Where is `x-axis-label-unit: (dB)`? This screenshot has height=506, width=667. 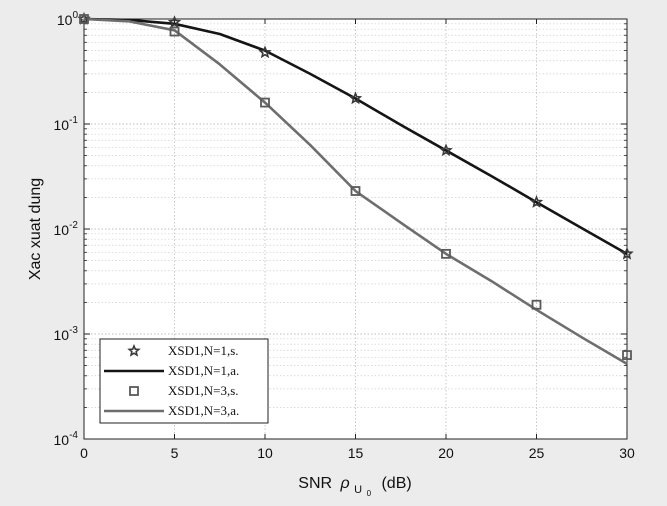
x-axis-label-unit: (dB) is located at coordinates (396, 483).